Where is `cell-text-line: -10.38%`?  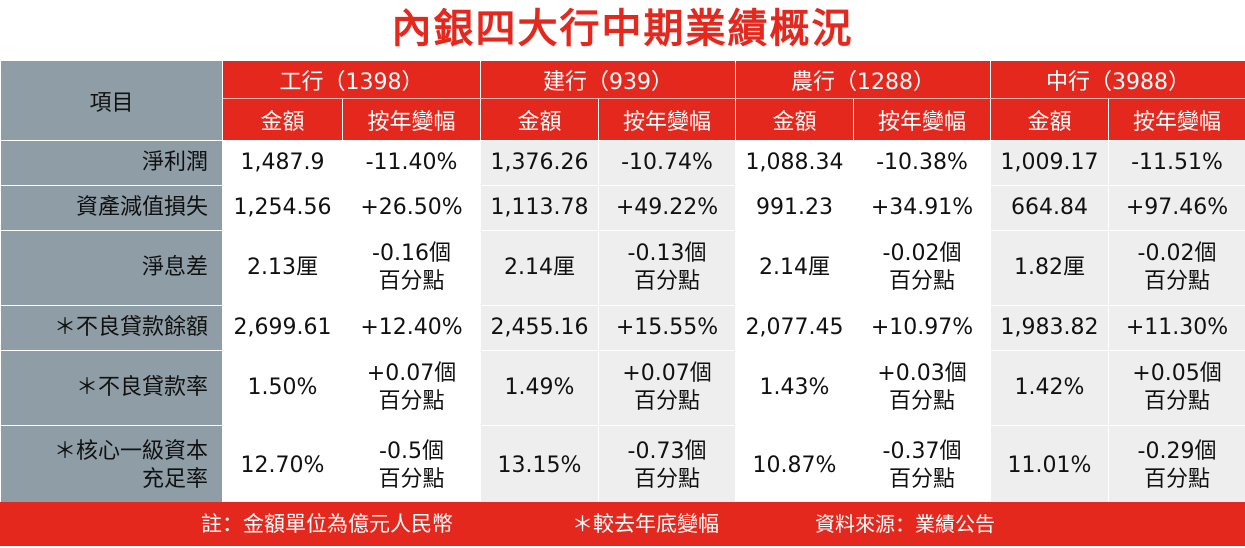
cell-text-line: -10.38% is located at coordinates (922, 162).